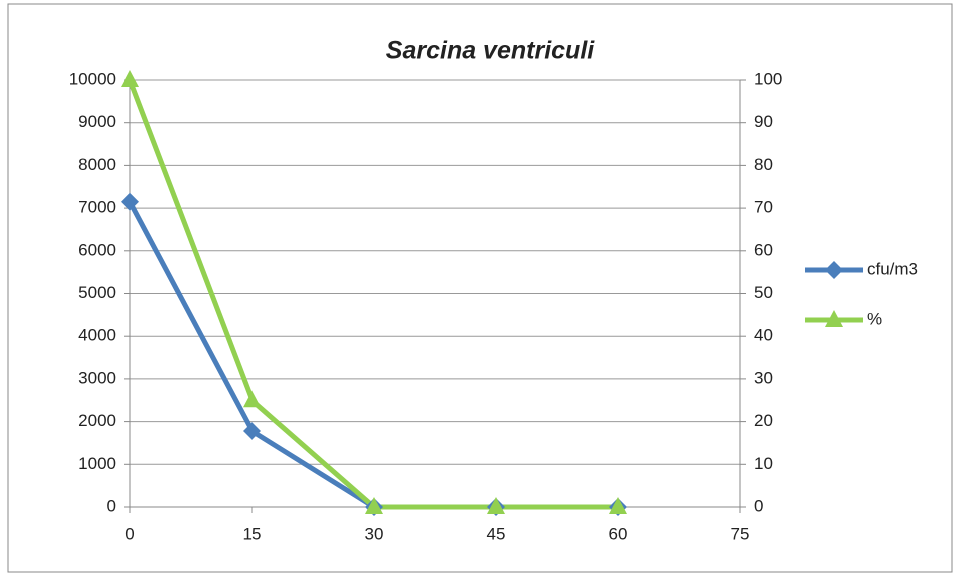 This screenshot has width=958, height=578. Describe the element at coordinates (874, 318) in the screenshot. I see `legend-label: %` at that location.